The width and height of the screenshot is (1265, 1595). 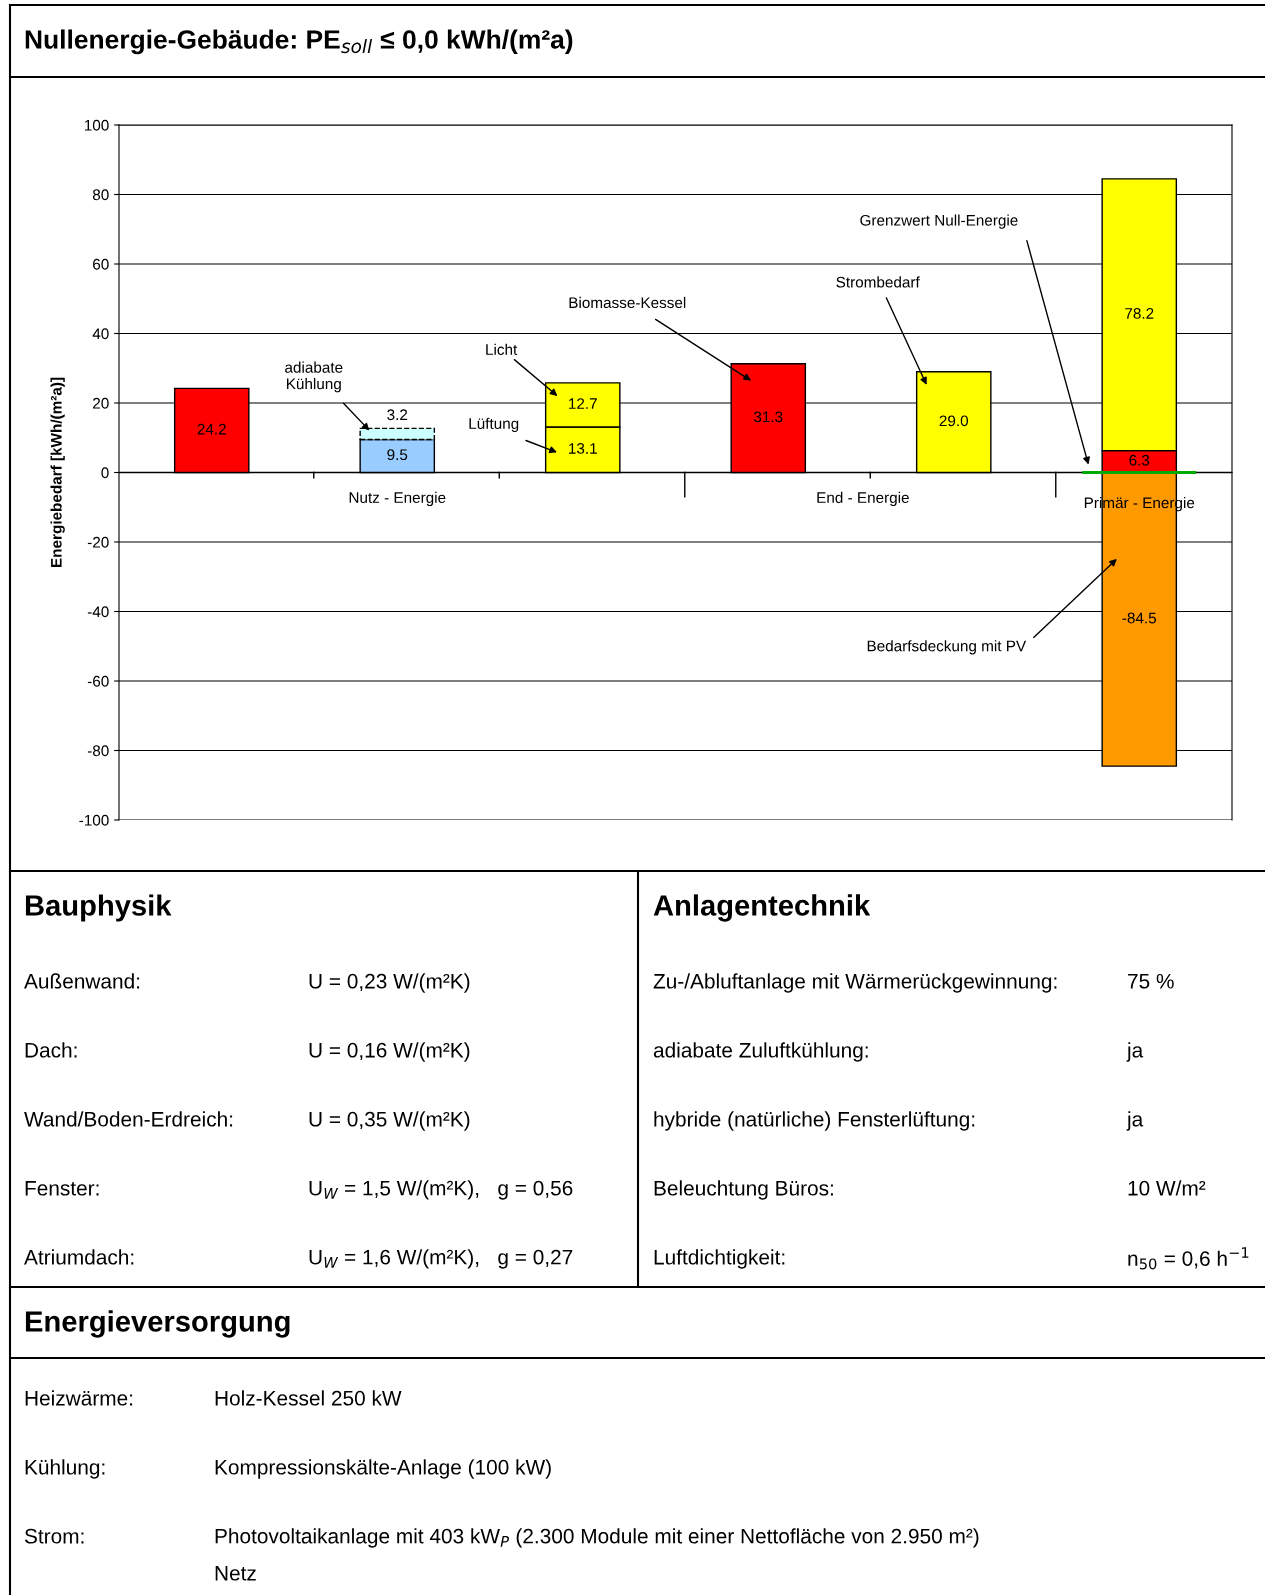 What do you see at coordinates (939, 221) in the screenshot?
I see `annotation: Grenzwert Null-Energie` at bounding box center [939, 221].